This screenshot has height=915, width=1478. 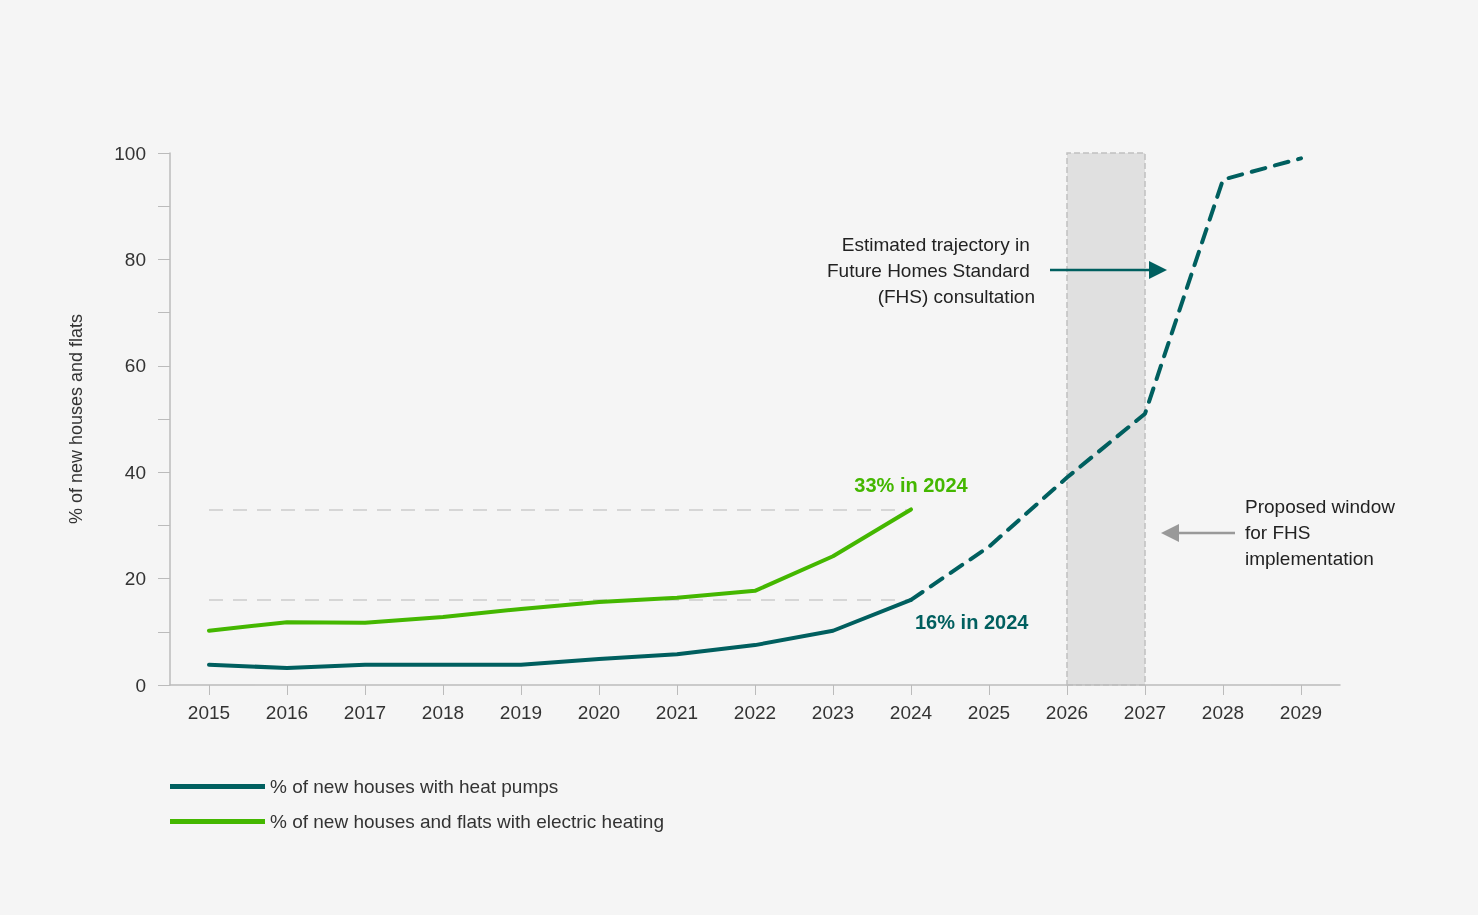 I want to click on x-tick-label: 2022, so click(x=755, y=712).